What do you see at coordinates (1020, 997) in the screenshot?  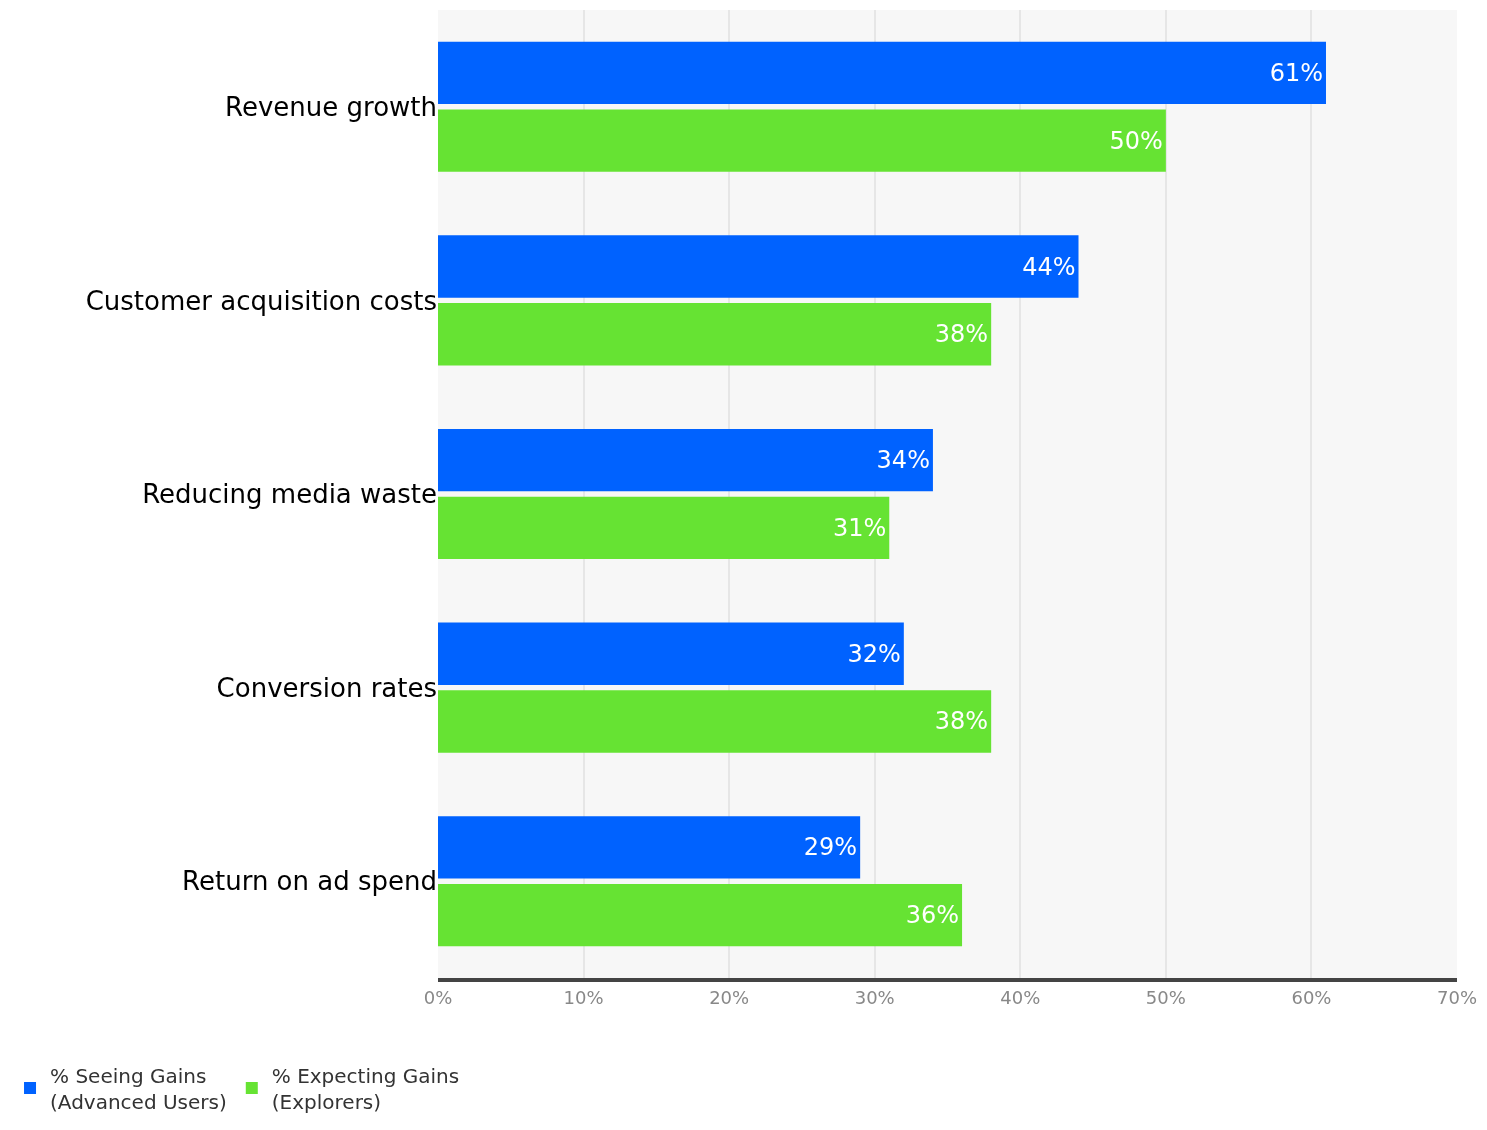 I see `x-tick-label: 40%` at bounding box center [1020, 997].